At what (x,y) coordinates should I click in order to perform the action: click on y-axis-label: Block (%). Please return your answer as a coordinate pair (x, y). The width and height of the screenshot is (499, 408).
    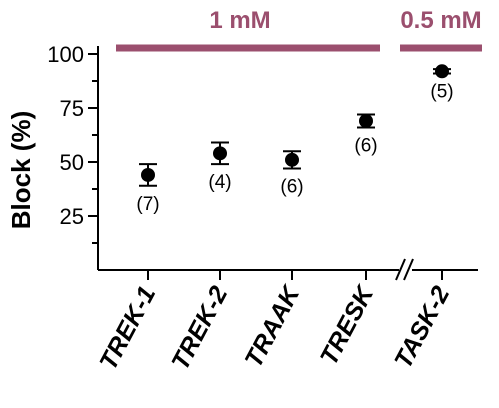
    Looking at the image, I should click on (21, 170).